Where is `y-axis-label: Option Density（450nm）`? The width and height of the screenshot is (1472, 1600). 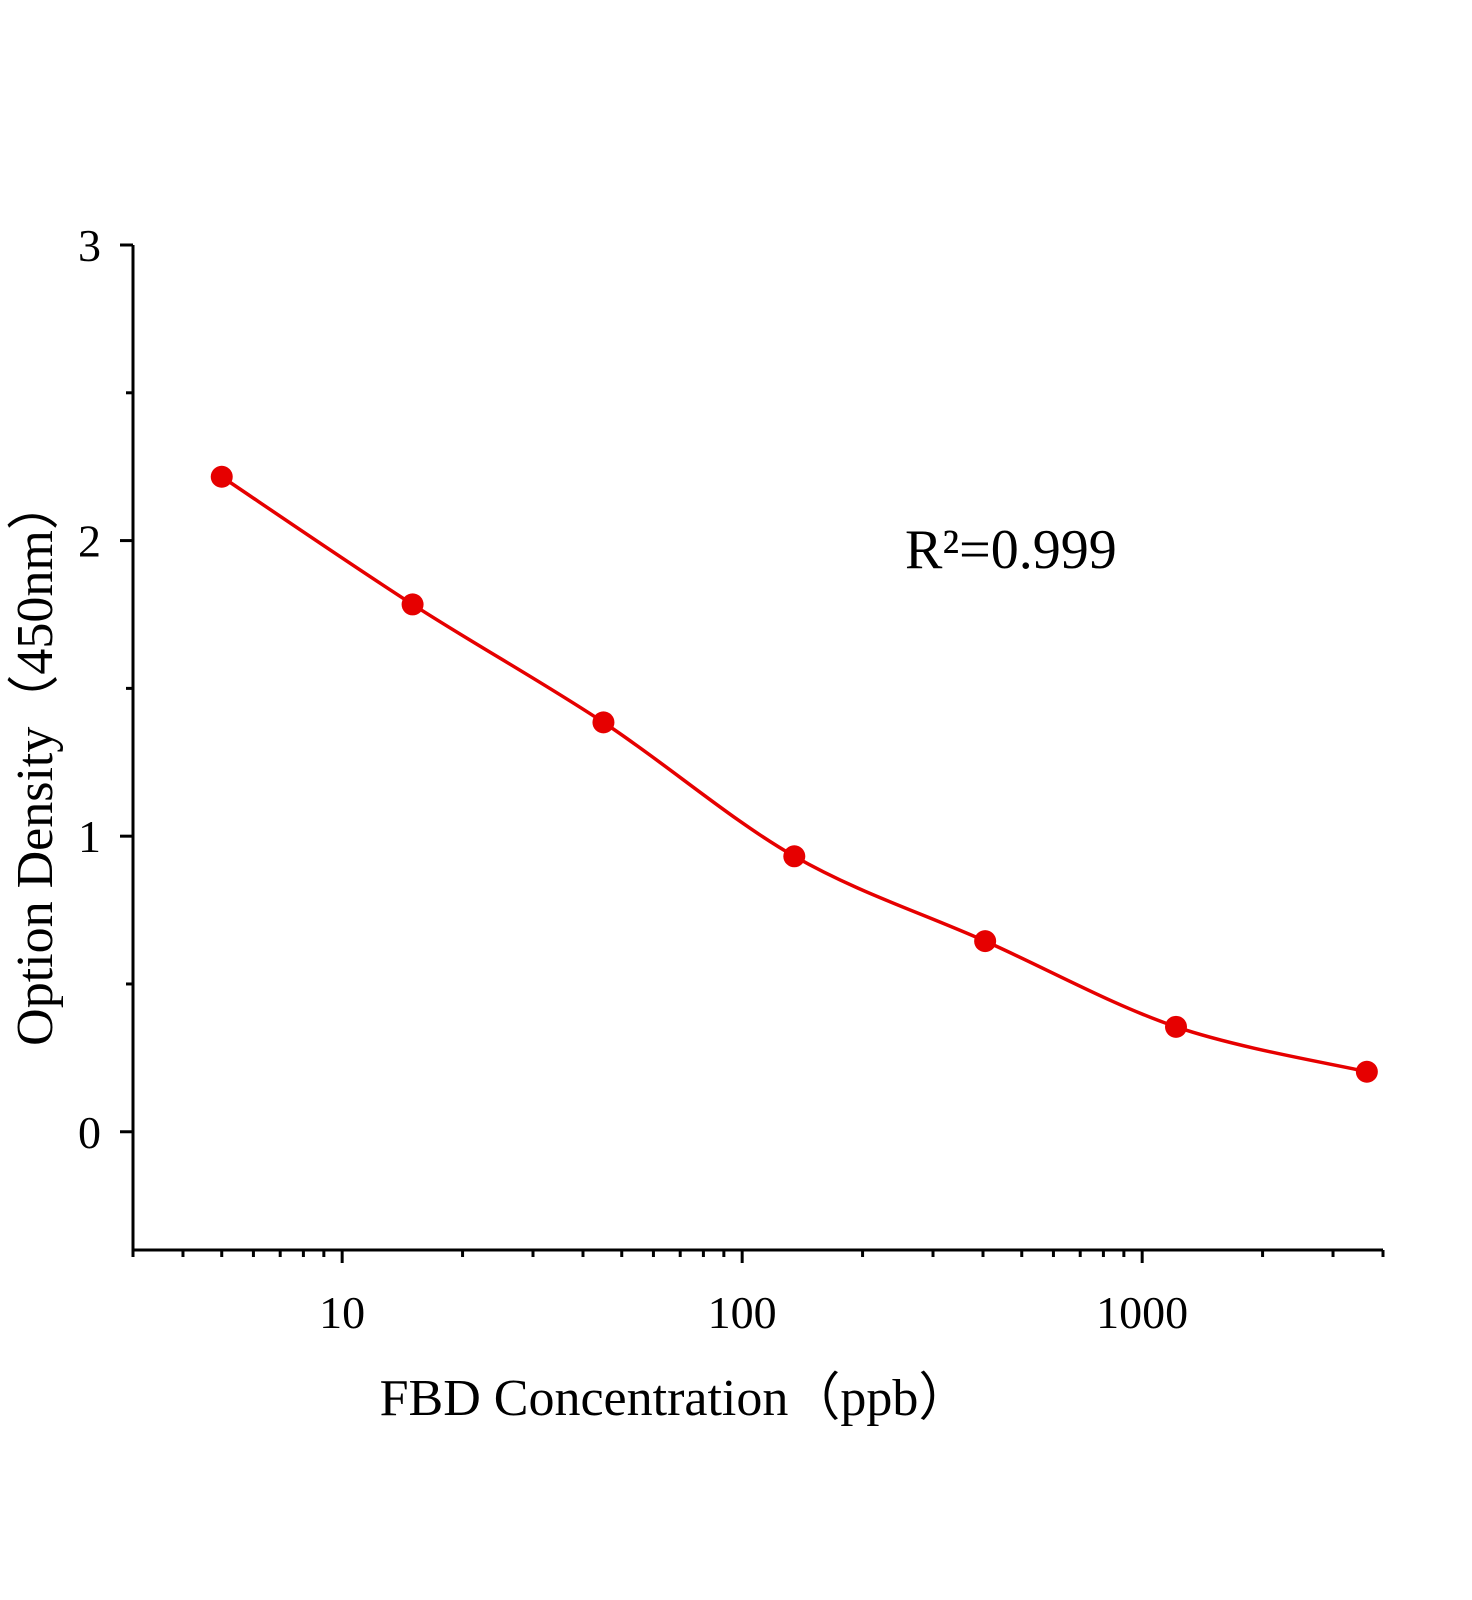
y-axis-label: Option Density（450nm） is located at coordinates (35, 762).